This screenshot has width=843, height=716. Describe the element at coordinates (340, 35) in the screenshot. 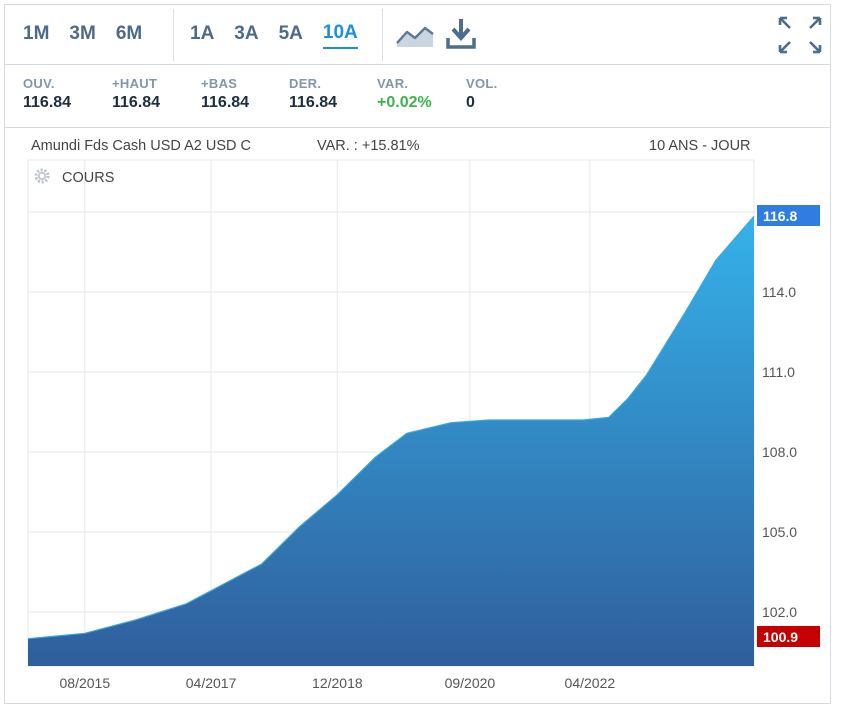

I see `period-10a: 10A` at that location.